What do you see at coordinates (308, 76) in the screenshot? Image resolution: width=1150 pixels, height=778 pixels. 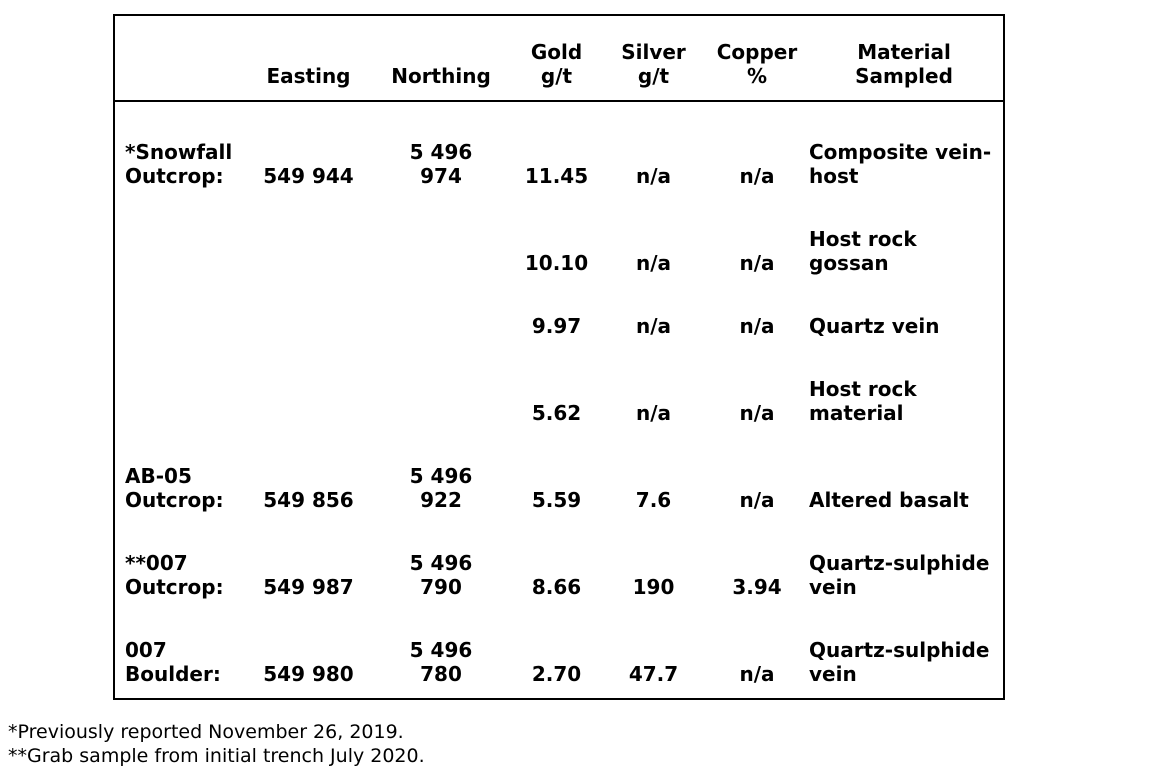 I see `header-easting: Easting` at bounding box center [308, 76].